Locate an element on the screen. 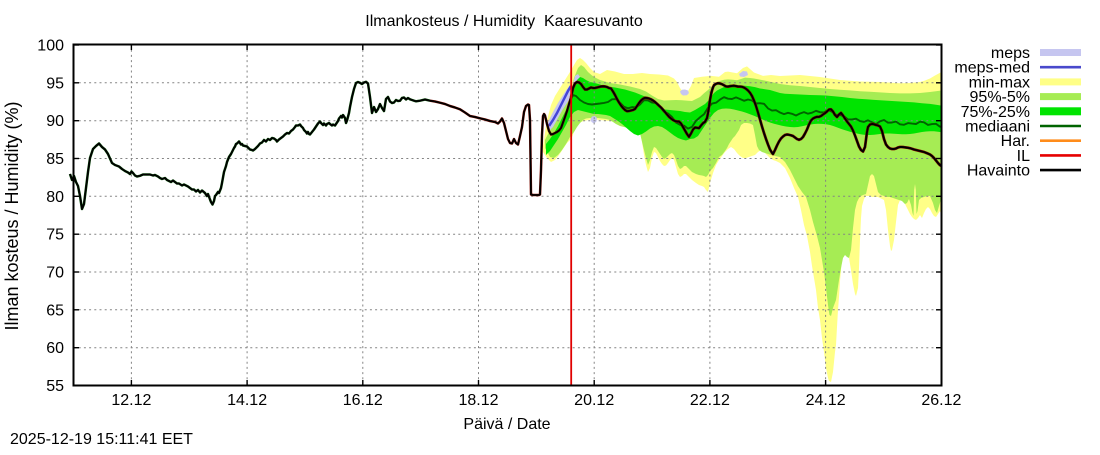 Image resolution: width=1100 pixels, height=455 pixels. svg-text: meps is located at coordinates (1010, 53).